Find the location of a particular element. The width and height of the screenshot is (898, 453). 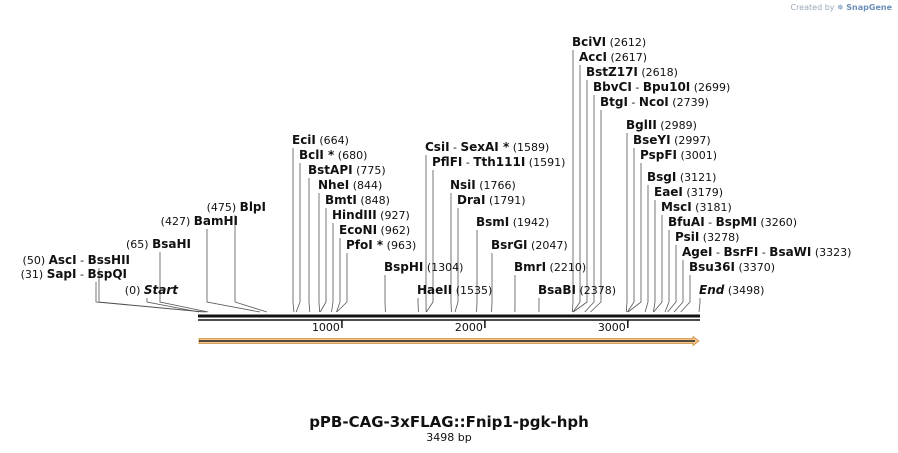

site-label: BciVI (2612) is located at coordinates (609, 42).